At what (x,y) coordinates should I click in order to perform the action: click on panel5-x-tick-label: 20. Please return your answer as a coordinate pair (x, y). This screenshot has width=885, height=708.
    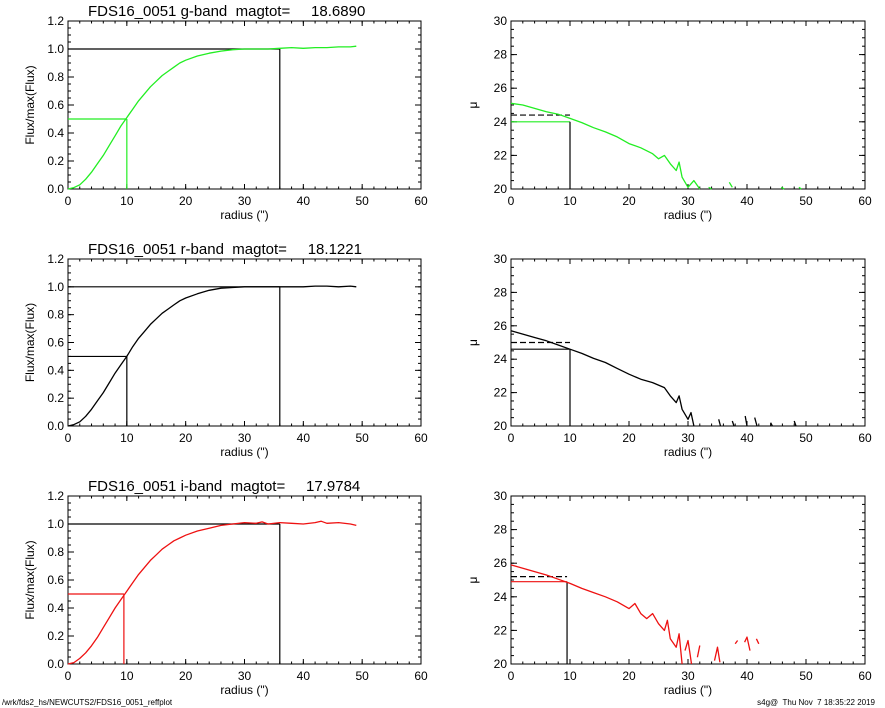
    Looking at the image, I should click on (186, 676).